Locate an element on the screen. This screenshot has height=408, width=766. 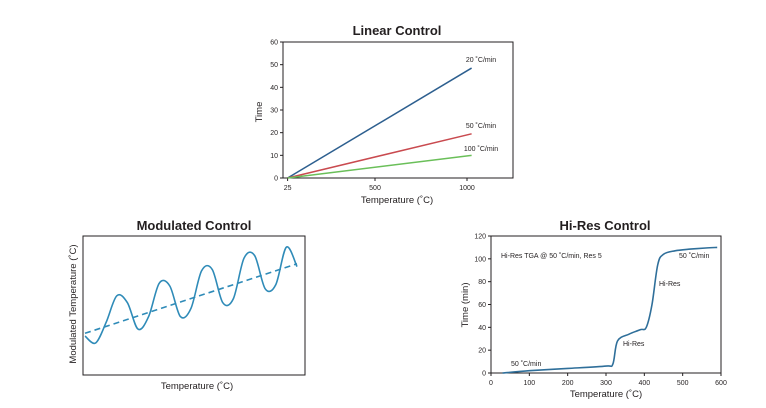
linear-series is located at coordinates (379, 123).